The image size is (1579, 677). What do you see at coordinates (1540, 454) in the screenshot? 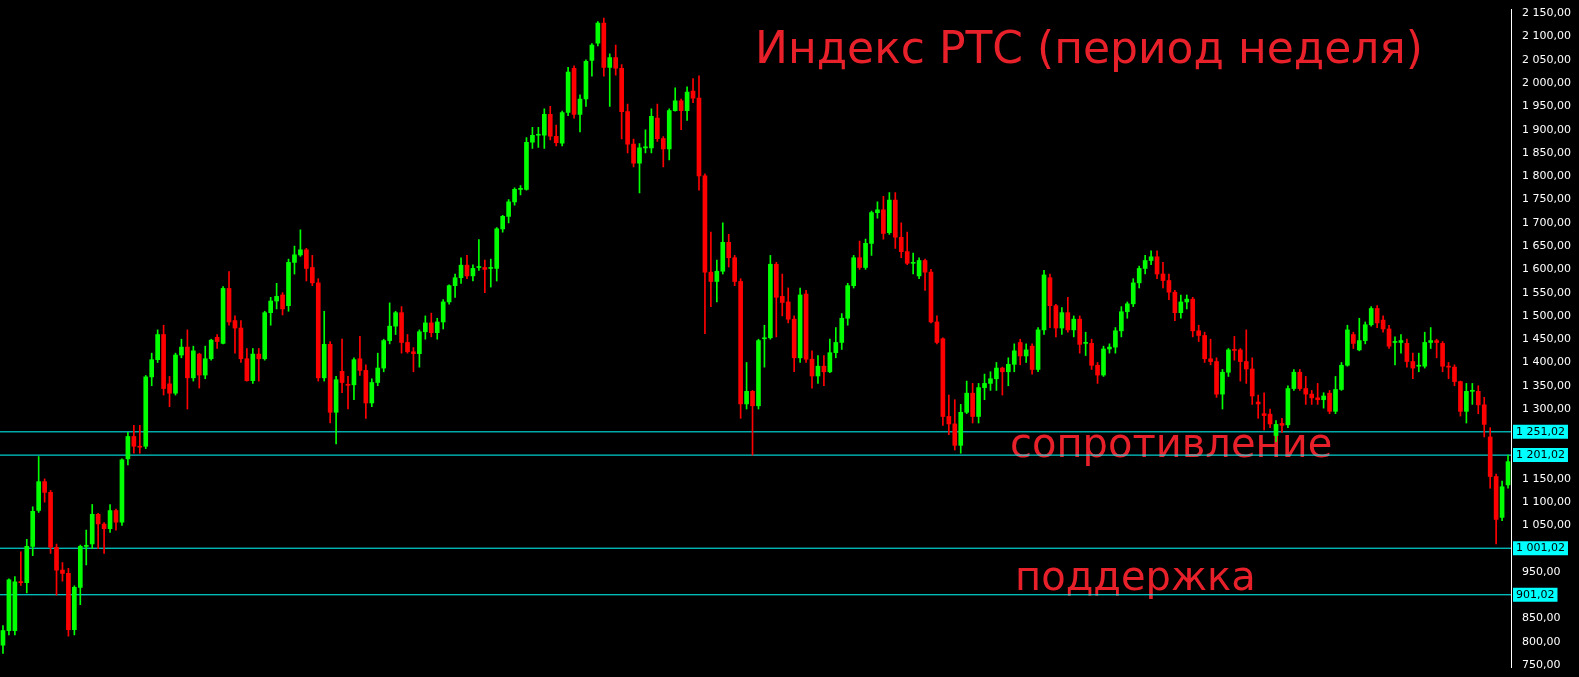
I see `ref-line-label: 1 201,02` at bounding box center [1540, 454].